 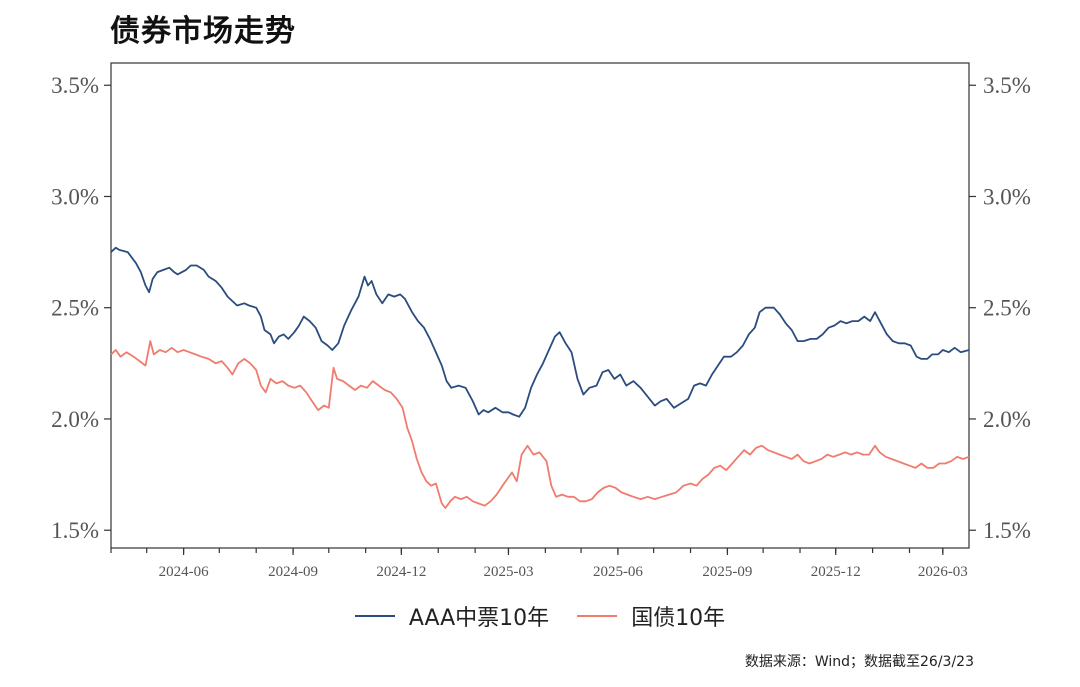 What do you see at coordinates (1007, 85) in the screenshot?
I see `y-tick-label-right: 3.5%` at bounding box center [1007, 85].